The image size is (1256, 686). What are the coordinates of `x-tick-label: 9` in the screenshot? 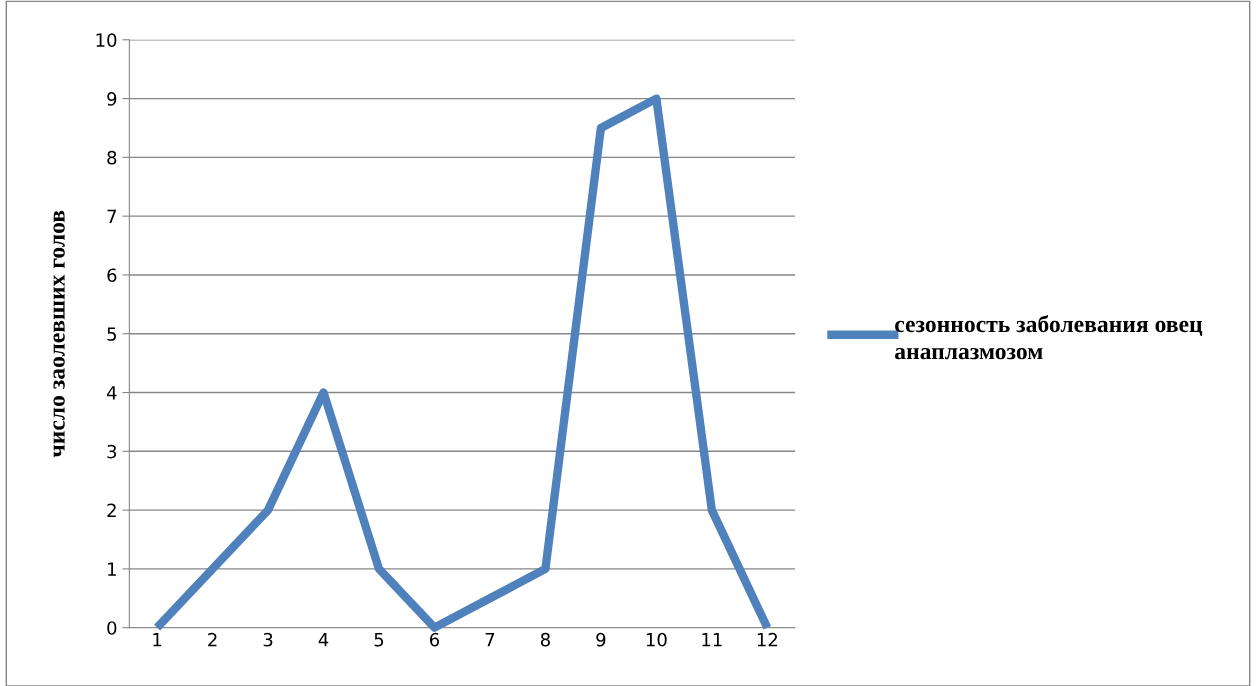 It's located at (601, 639).